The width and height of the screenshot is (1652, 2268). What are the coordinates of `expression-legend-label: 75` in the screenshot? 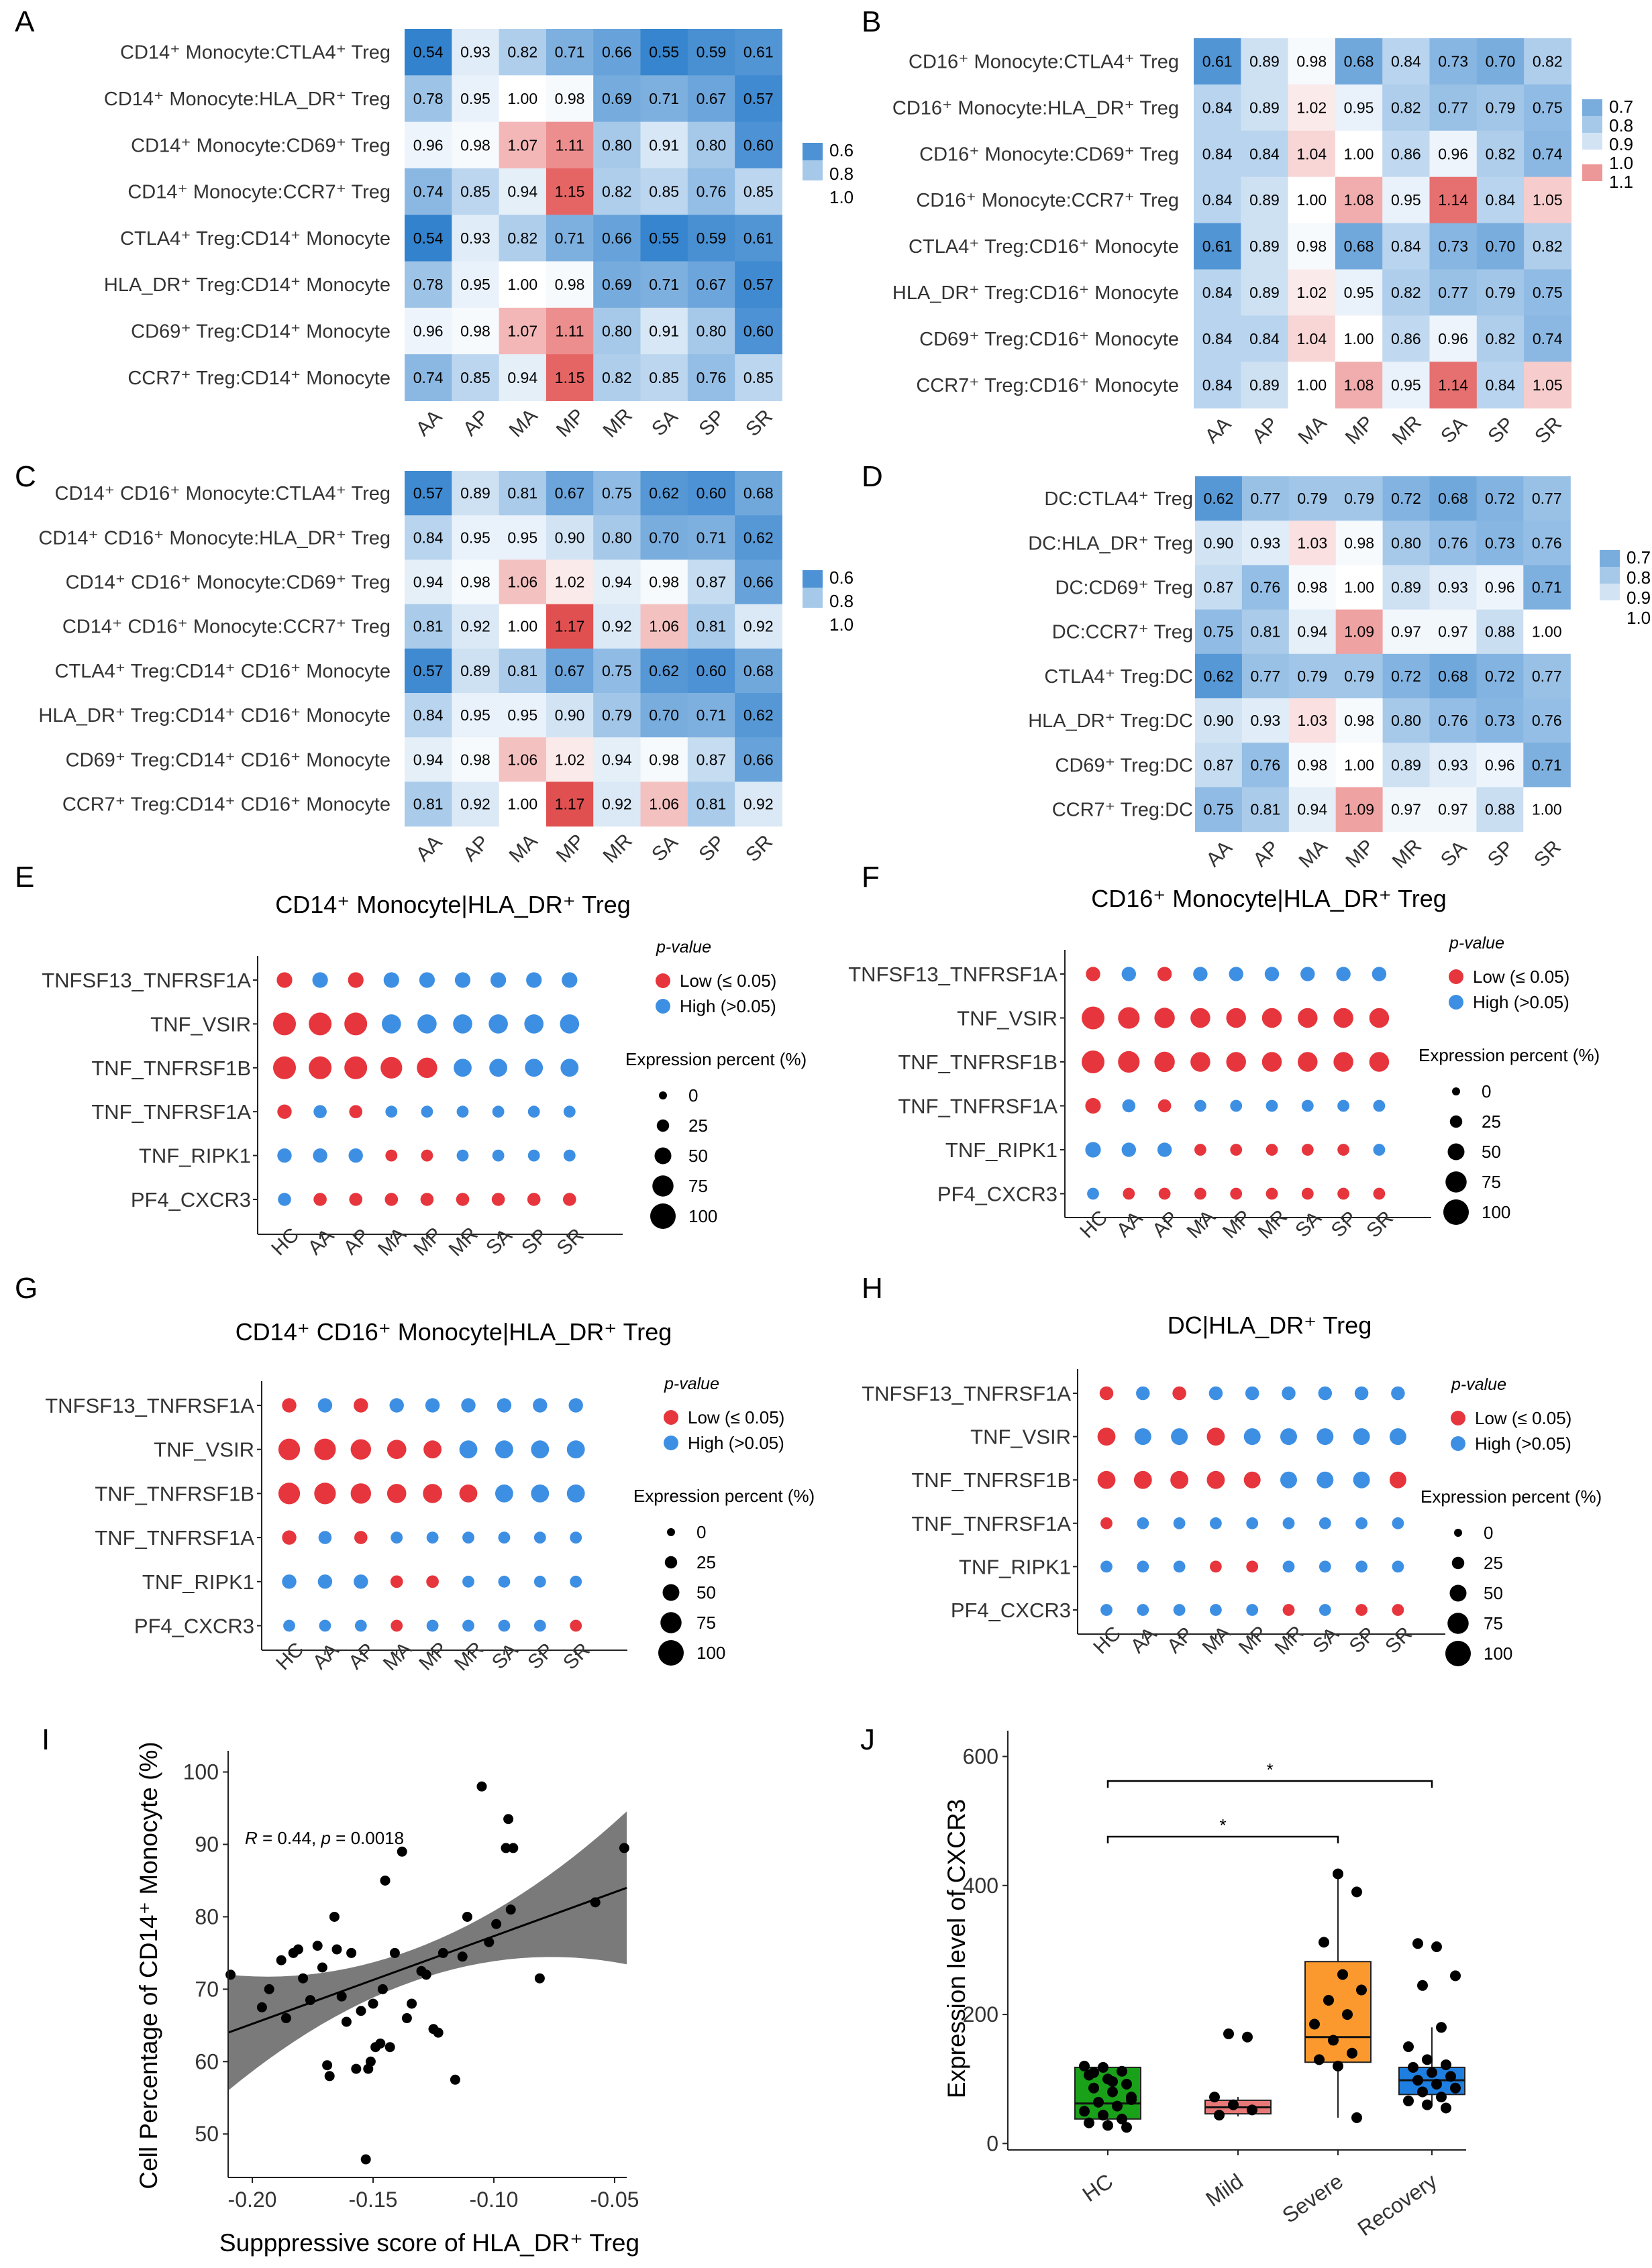 It's located at (706, 1623).